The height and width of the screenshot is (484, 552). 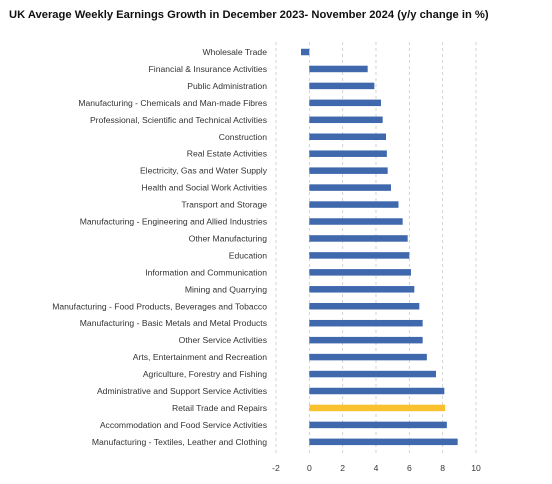 What do you see at coordinates (204, 188) in the screenshot?
I see `category-label: Health and Social Work Activities` at bounding box center [204, 188].